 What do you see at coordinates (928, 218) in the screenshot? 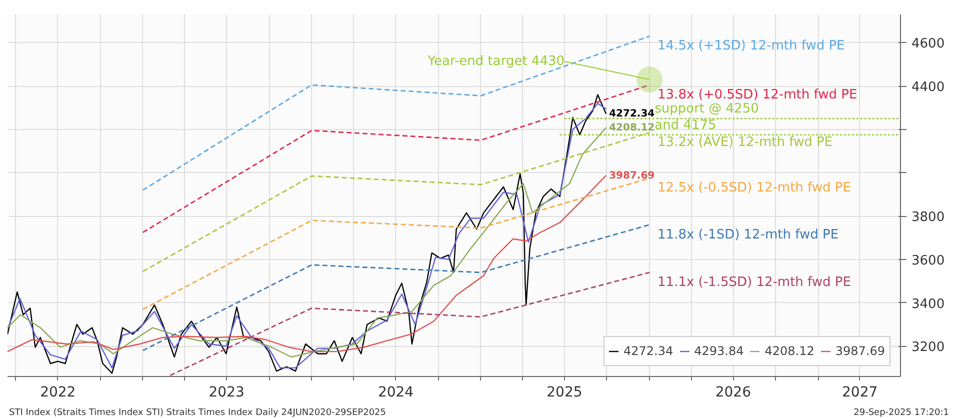
I see `y-tick-label: 3800` at bounding box center [928, 218].